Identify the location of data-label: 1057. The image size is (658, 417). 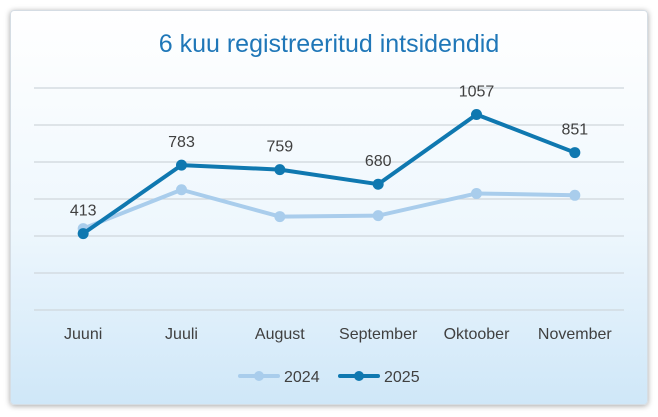
(477, 91).